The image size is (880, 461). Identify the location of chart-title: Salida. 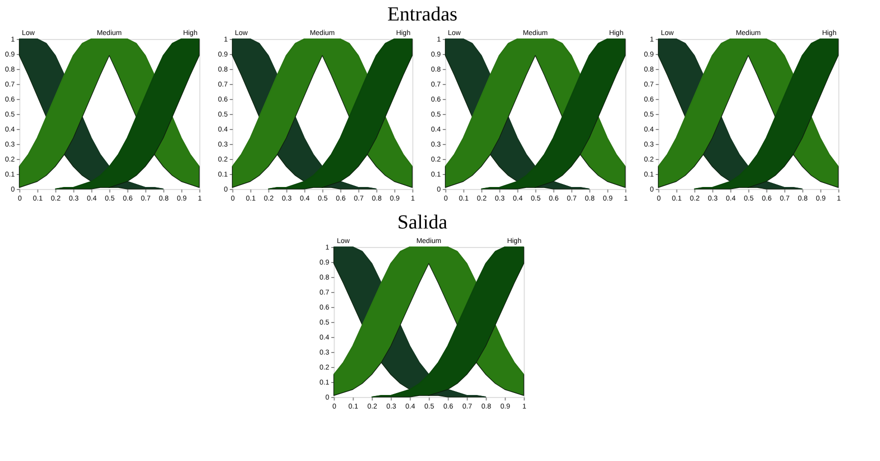
(422, 223).